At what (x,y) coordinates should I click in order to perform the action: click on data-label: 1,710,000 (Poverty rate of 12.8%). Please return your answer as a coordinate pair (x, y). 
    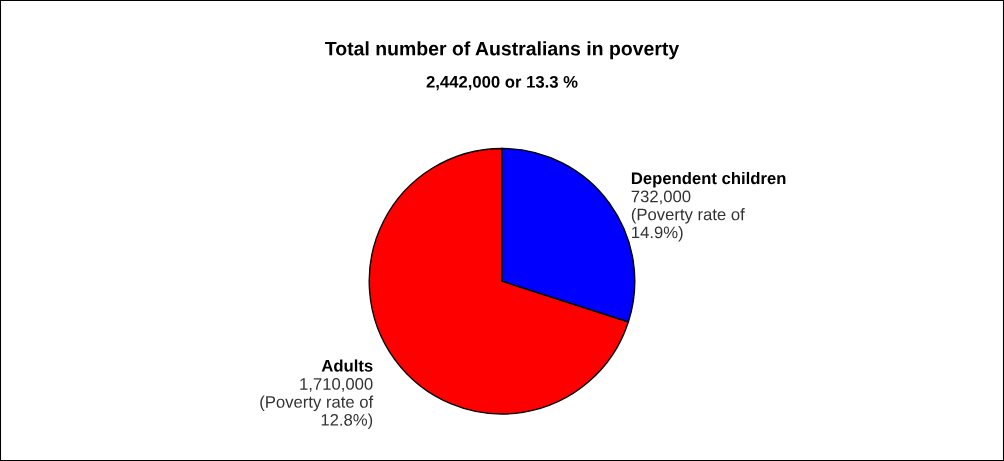
    Looking at the image, I should click on (317, 404).